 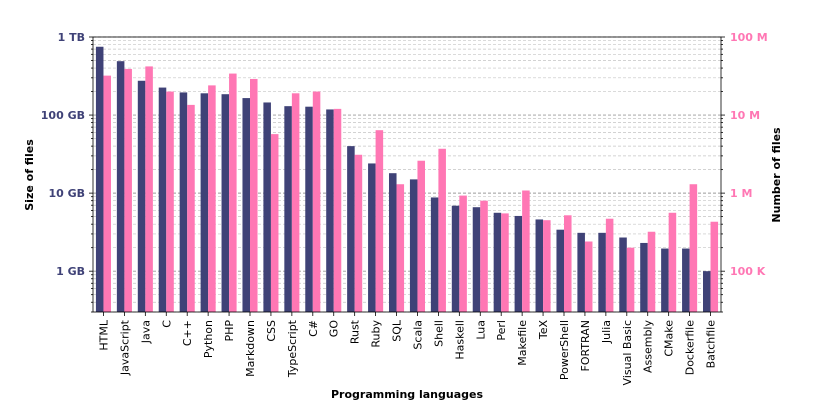 What do you see at coordinates (749, 37) in the screenshot?
I see `right-tick-label: 100 M` at bounding box center [749, 37].